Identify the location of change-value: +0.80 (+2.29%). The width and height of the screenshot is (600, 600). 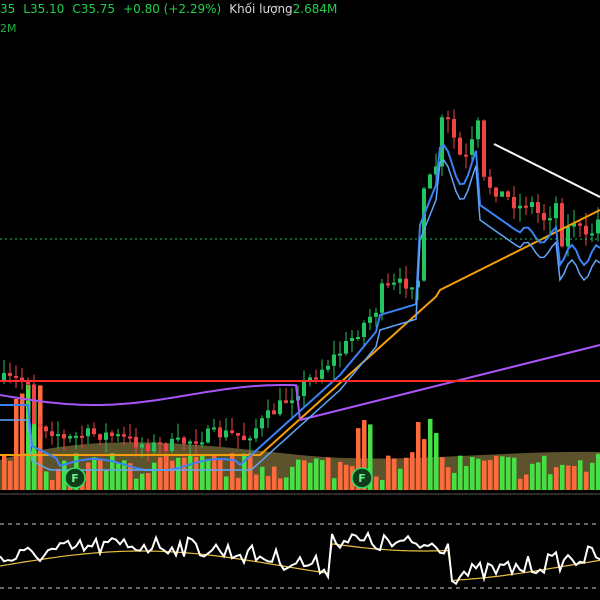
(172, 9).